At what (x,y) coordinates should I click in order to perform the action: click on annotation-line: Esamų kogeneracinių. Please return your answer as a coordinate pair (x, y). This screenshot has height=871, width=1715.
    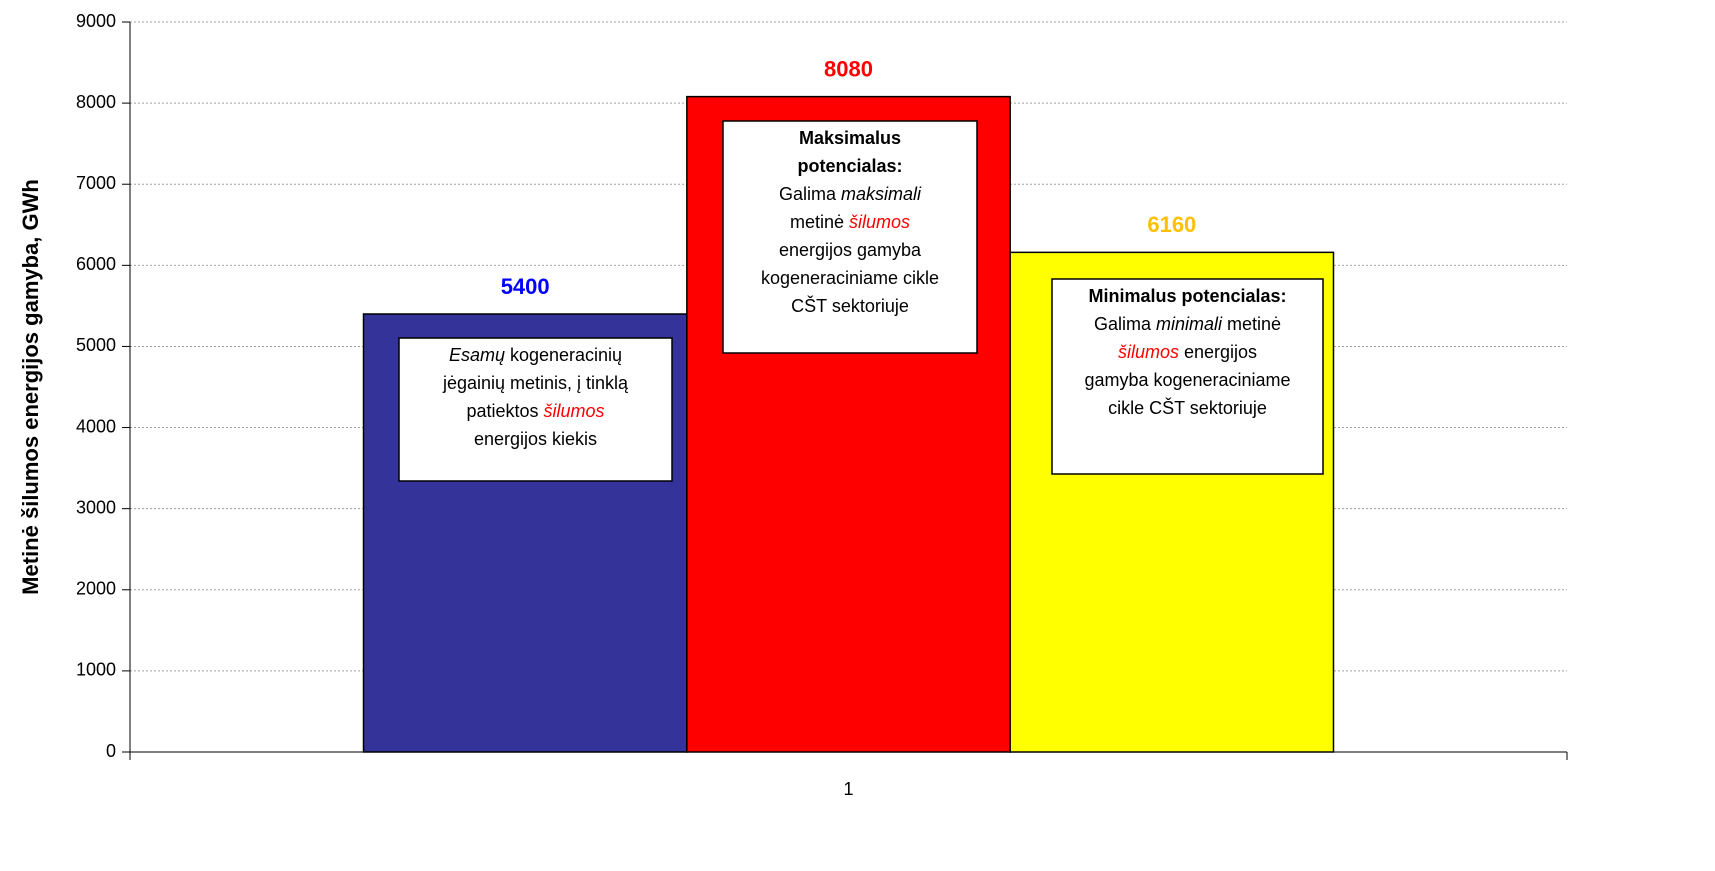
    Looking at the image, I should click on (535, 355).